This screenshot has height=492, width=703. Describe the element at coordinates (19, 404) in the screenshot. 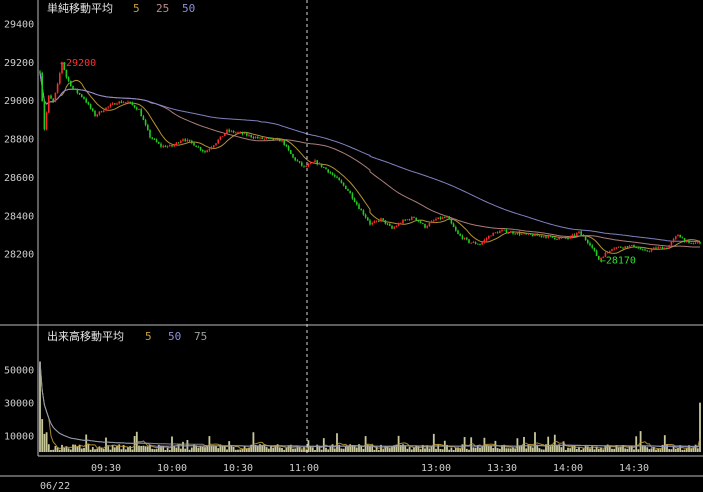

I see `volume-y-axis: 50000 30000 10000` at that location.